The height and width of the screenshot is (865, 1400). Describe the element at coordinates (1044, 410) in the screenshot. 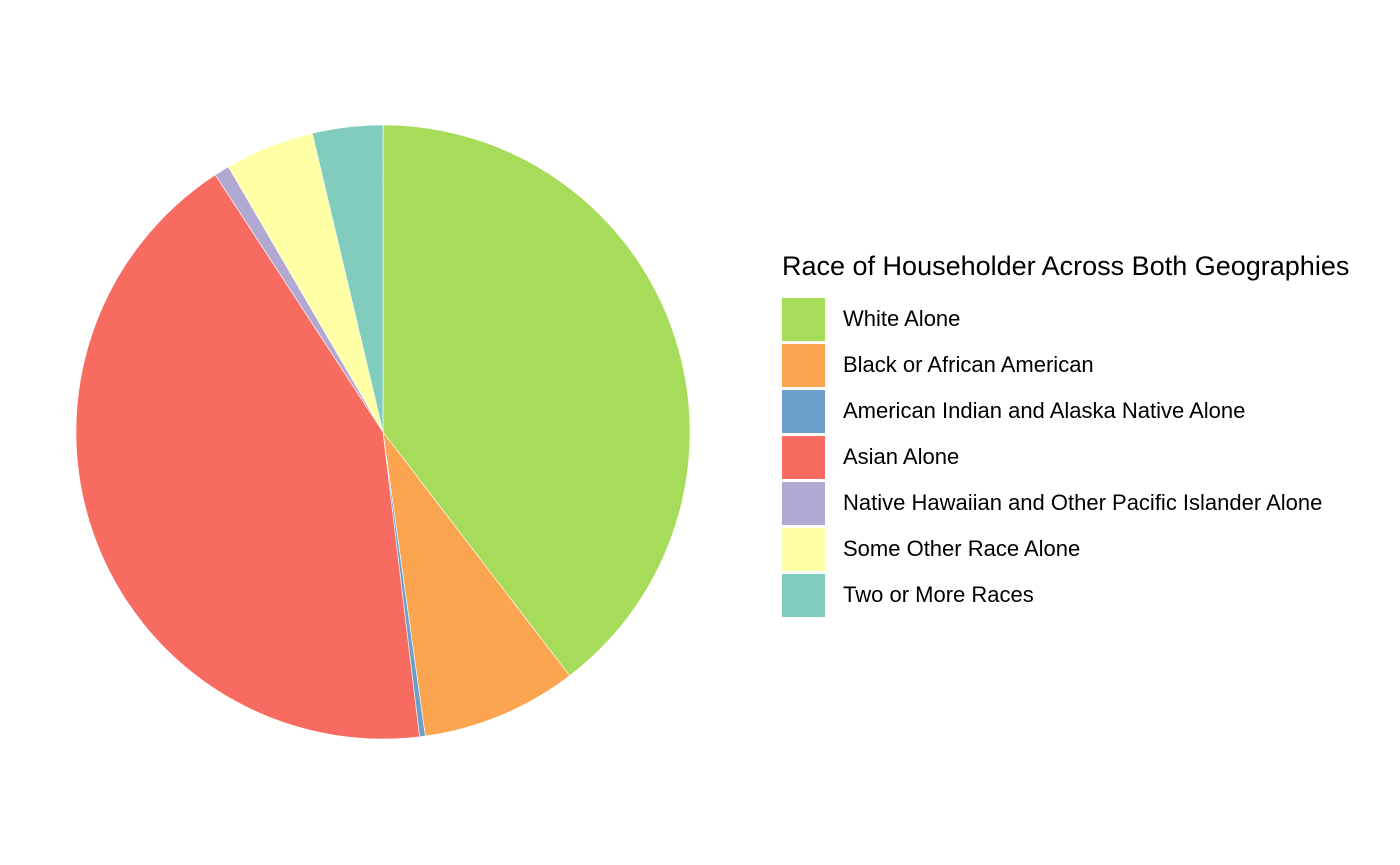

I see `legend-label: American Indian and Alaska Native Alone` at that location.